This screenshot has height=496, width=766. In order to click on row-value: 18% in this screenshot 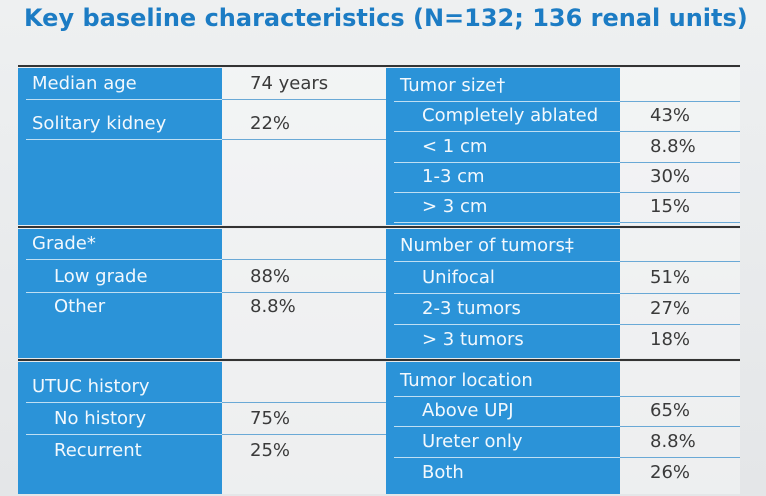, I will do `click(670, 339)`.